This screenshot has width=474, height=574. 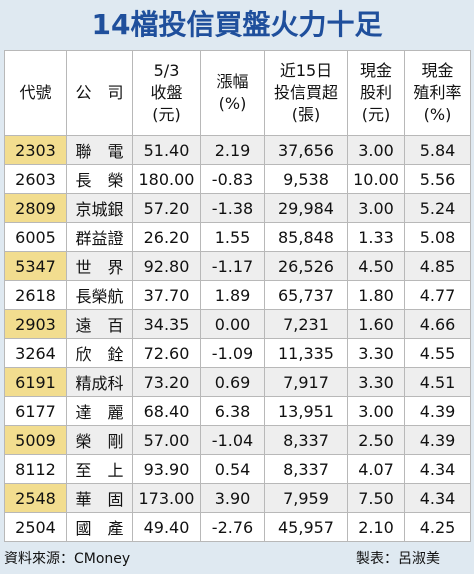 I want to click on cell: 4.55, so click(x=437, y=353).